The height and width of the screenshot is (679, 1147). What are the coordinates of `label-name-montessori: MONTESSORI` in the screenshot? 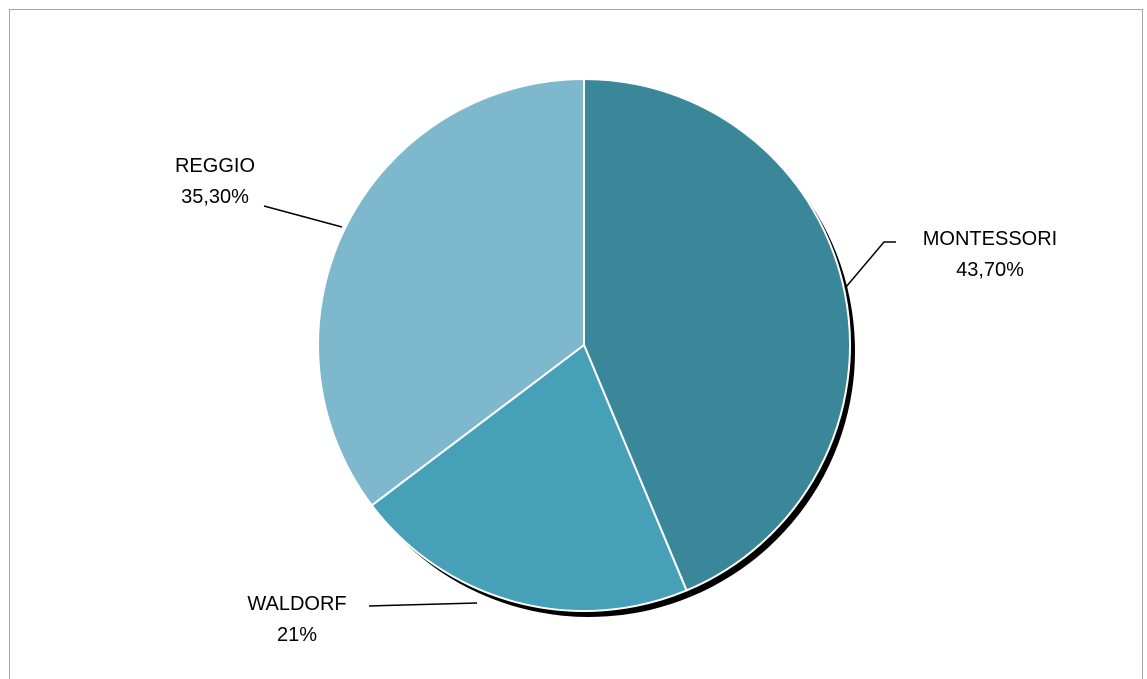 It's located at (990, 239).